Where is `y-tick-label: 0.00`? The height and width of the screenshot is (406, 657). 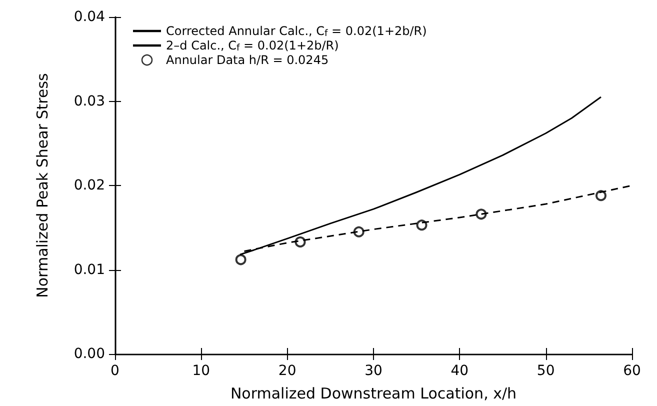 y-tick-label: 0.00 is located at coordinates (89, 354).